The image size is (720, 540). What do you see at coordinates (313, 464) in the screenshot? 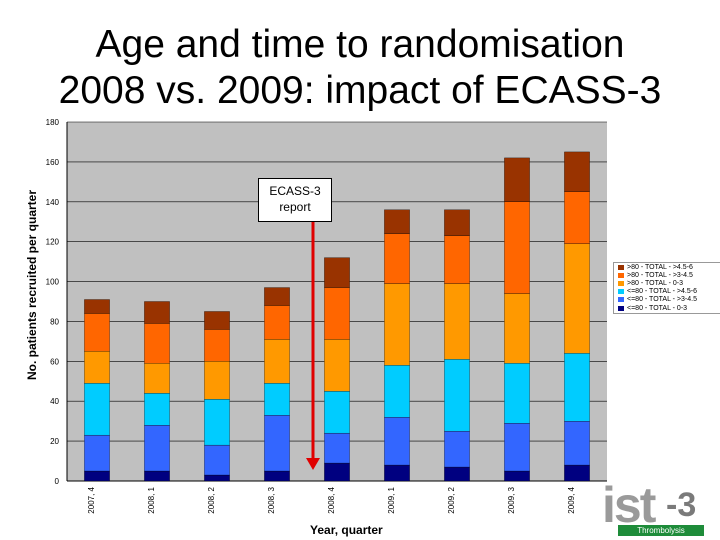
I see `marker-arrow-head` at bounding box center [313, 464].